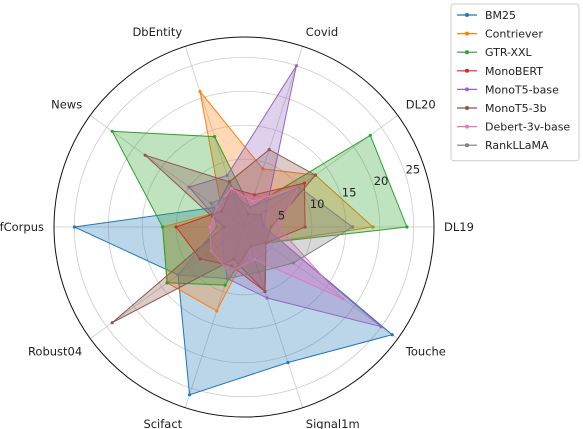 Image resolution: width=583 pixels, height=429 pixels. I want to click on data-point-bm25-covid, so click(248, 214).